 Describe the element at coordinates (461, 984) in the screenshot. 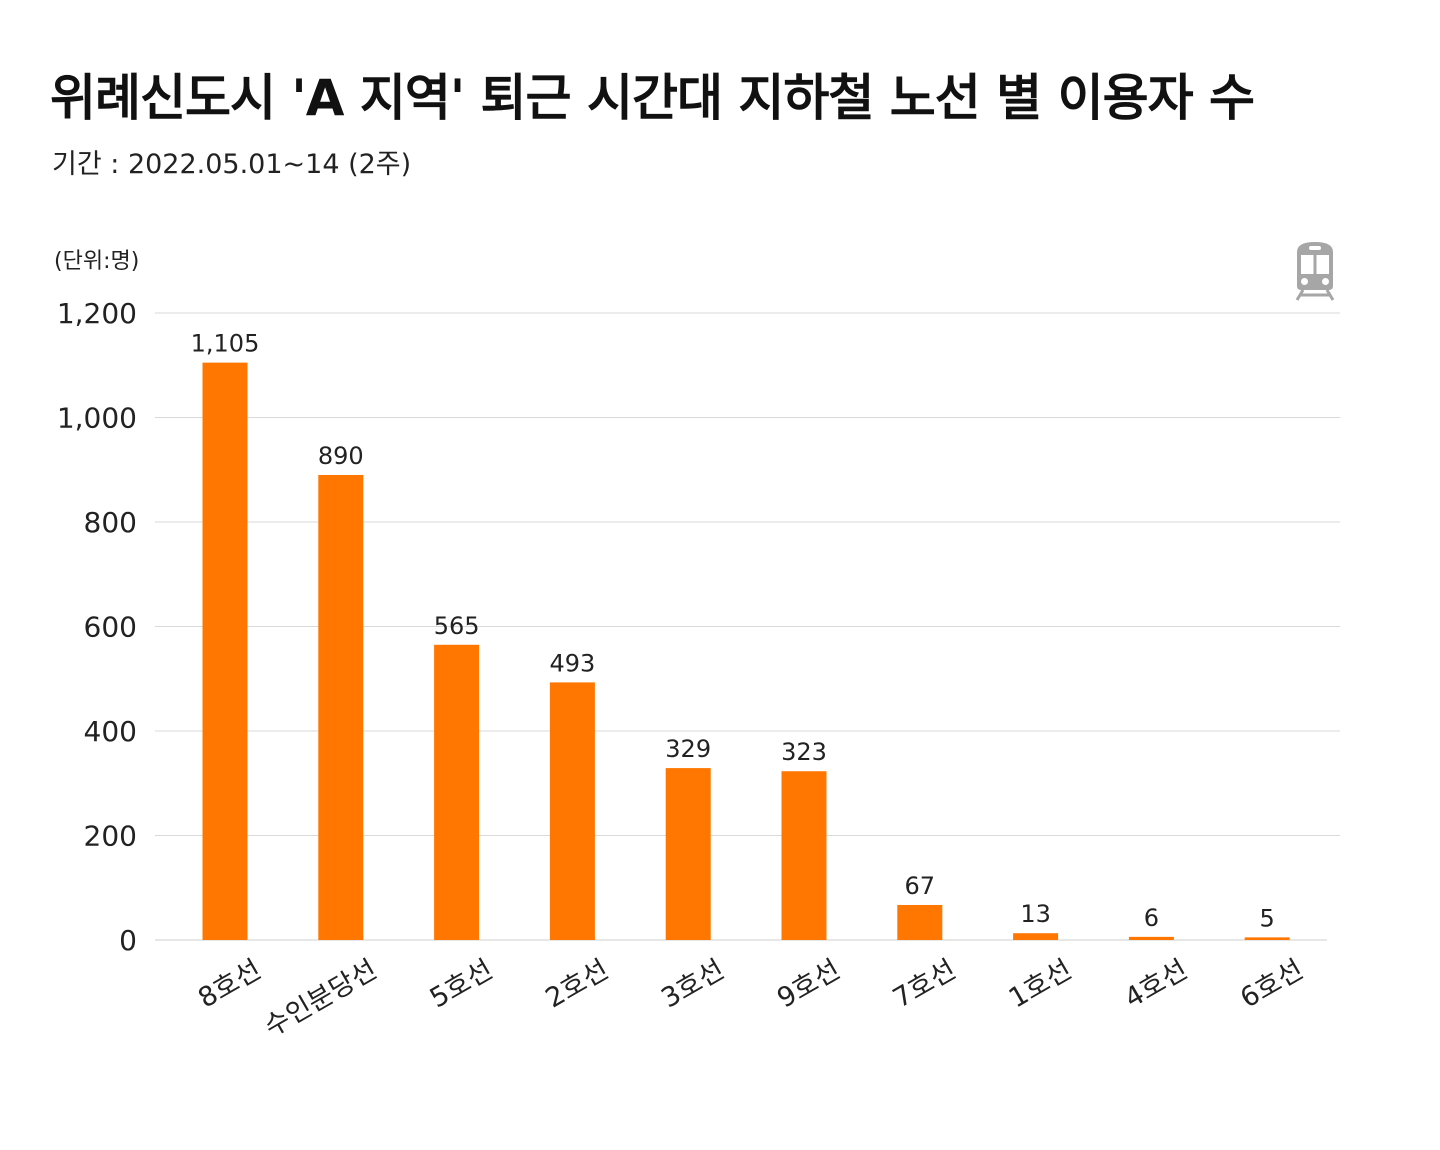

I see `x-tick-label: 5호선` at that location.